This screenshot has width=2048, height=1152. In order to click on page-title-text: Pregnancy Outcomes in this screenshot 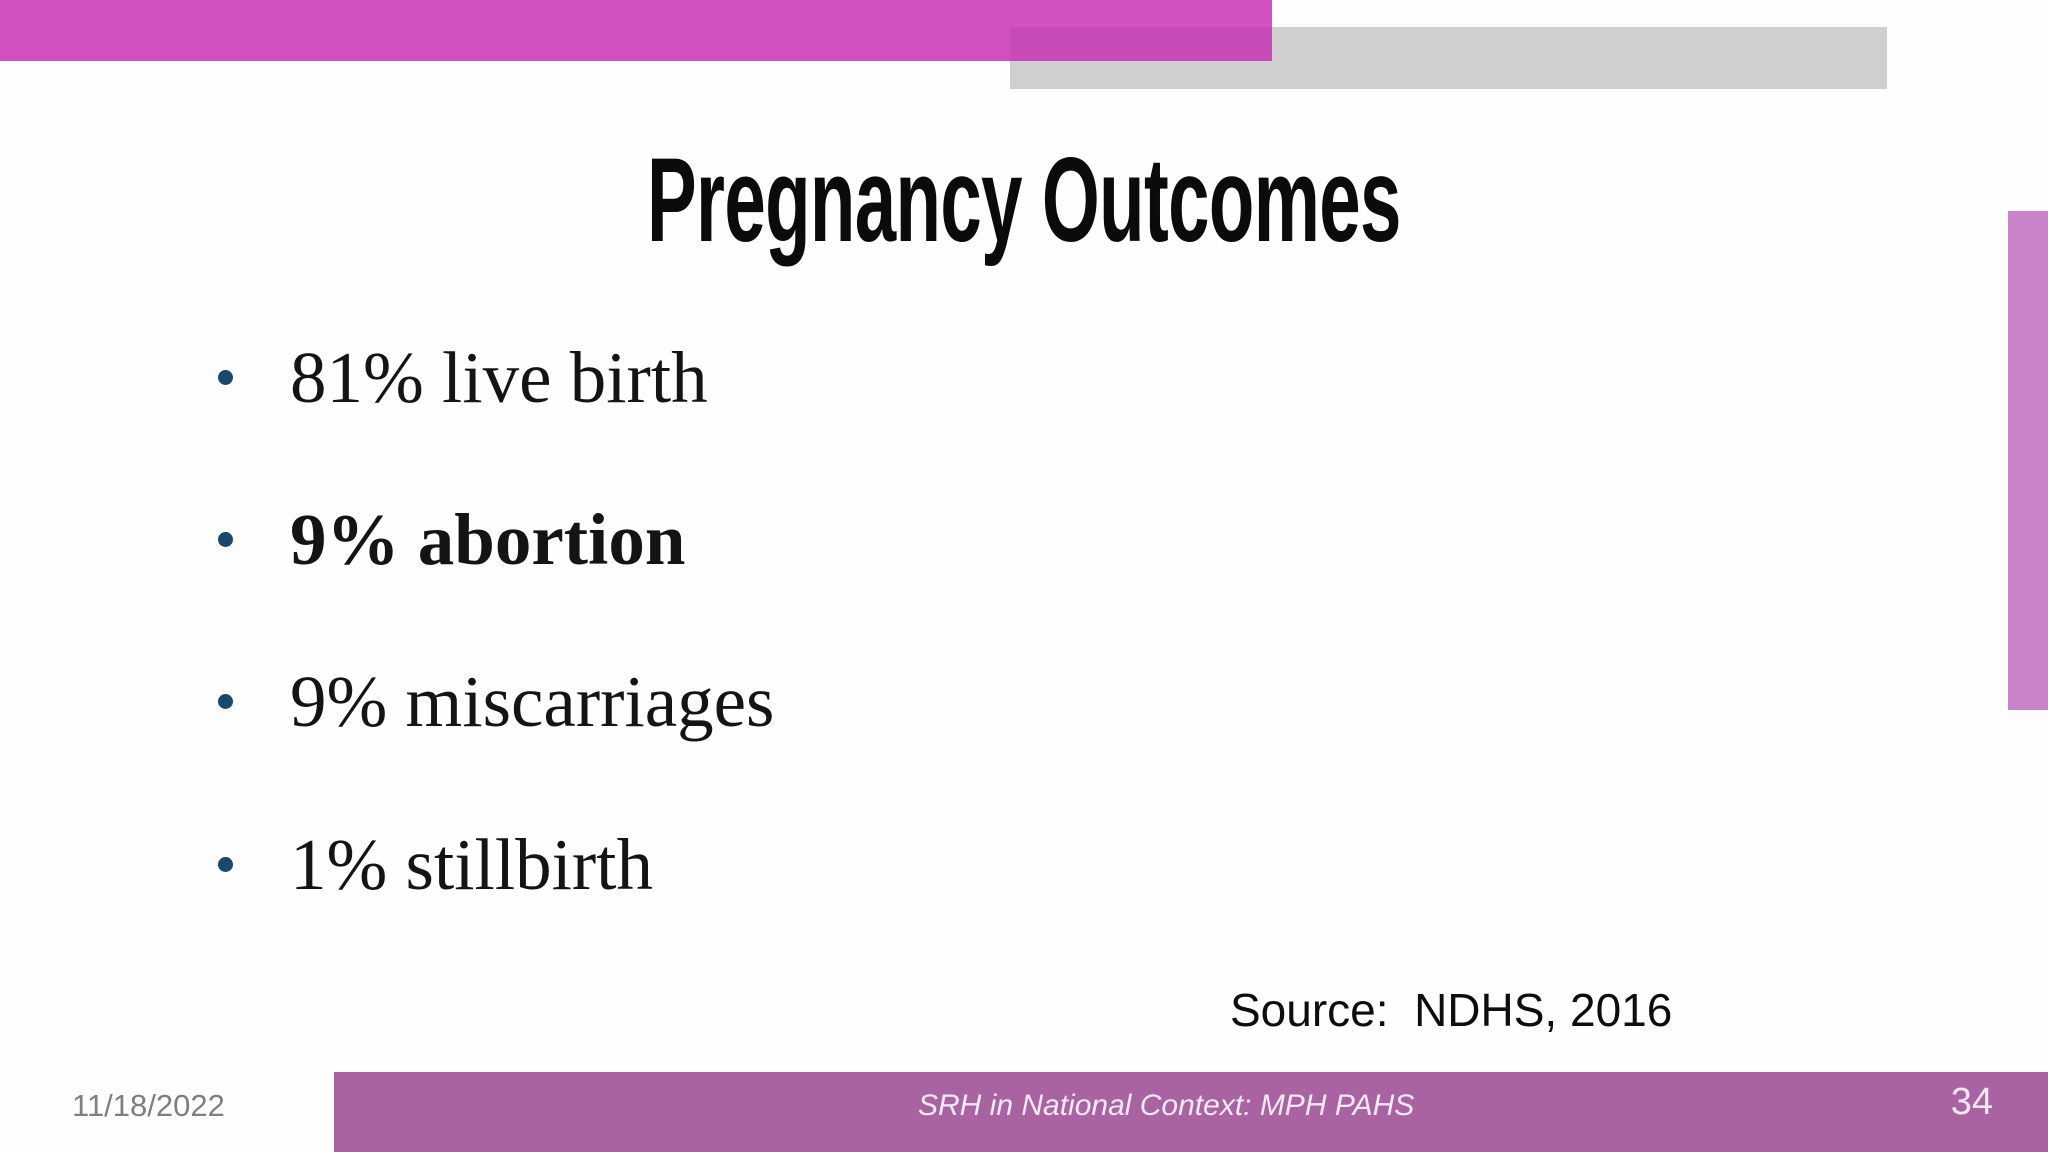, I will do `click(1024, 200)`.